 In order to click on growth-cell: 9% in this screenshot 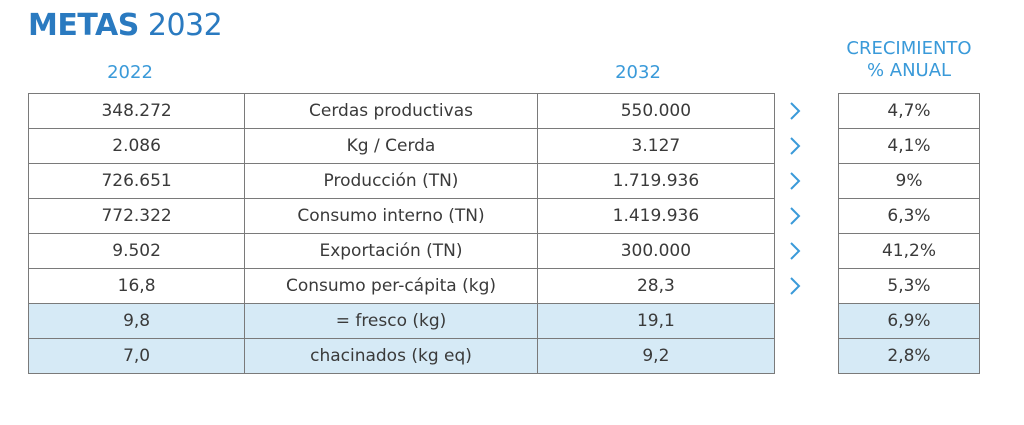, I will do `click(909, 181)`.